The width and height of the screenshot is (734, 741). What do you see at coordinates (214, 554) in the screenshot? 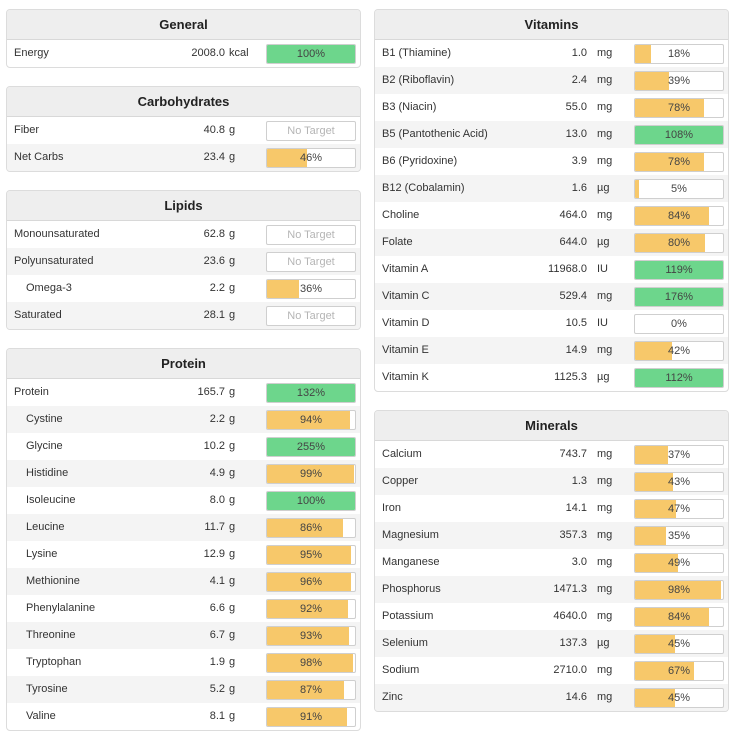
I see `nutrient-amount: 12.9` at bounding box center [214, 554].